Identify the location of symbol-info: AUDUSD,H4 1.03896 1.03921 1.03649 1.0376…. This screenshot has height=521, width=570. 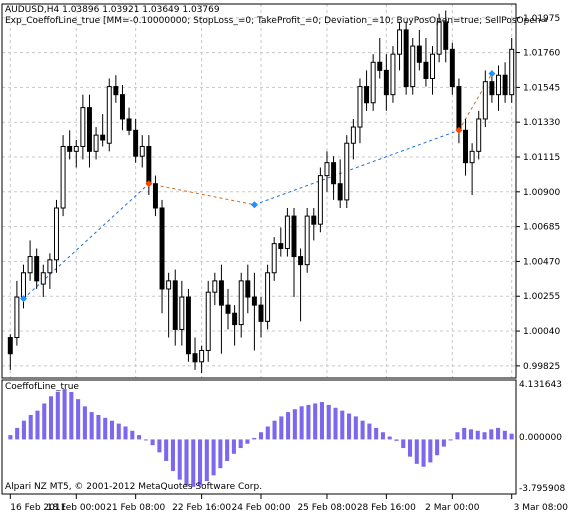
(112, 10).